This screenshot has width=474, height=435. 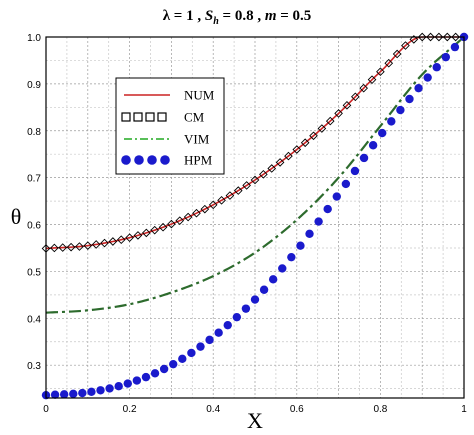 What do you see at coordinates (34, 319) in the screenshot?
I see `y-tick-label: 0.4` at bounding box center [34, 319].